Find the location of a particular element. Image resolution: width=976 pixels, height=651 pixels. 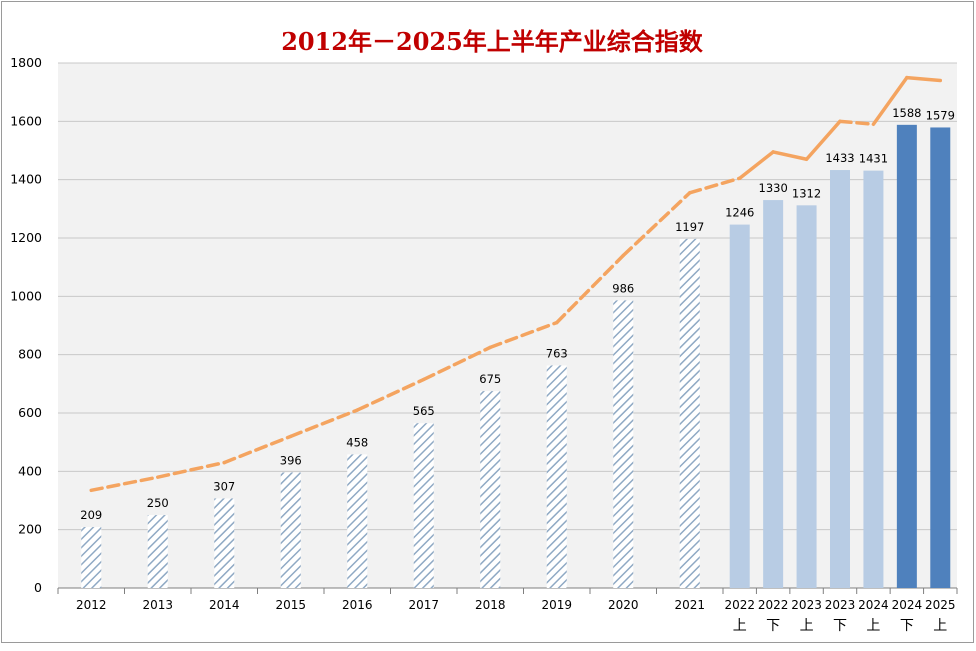

x-tick-label: 2015 is located at coordinates (290, 605).